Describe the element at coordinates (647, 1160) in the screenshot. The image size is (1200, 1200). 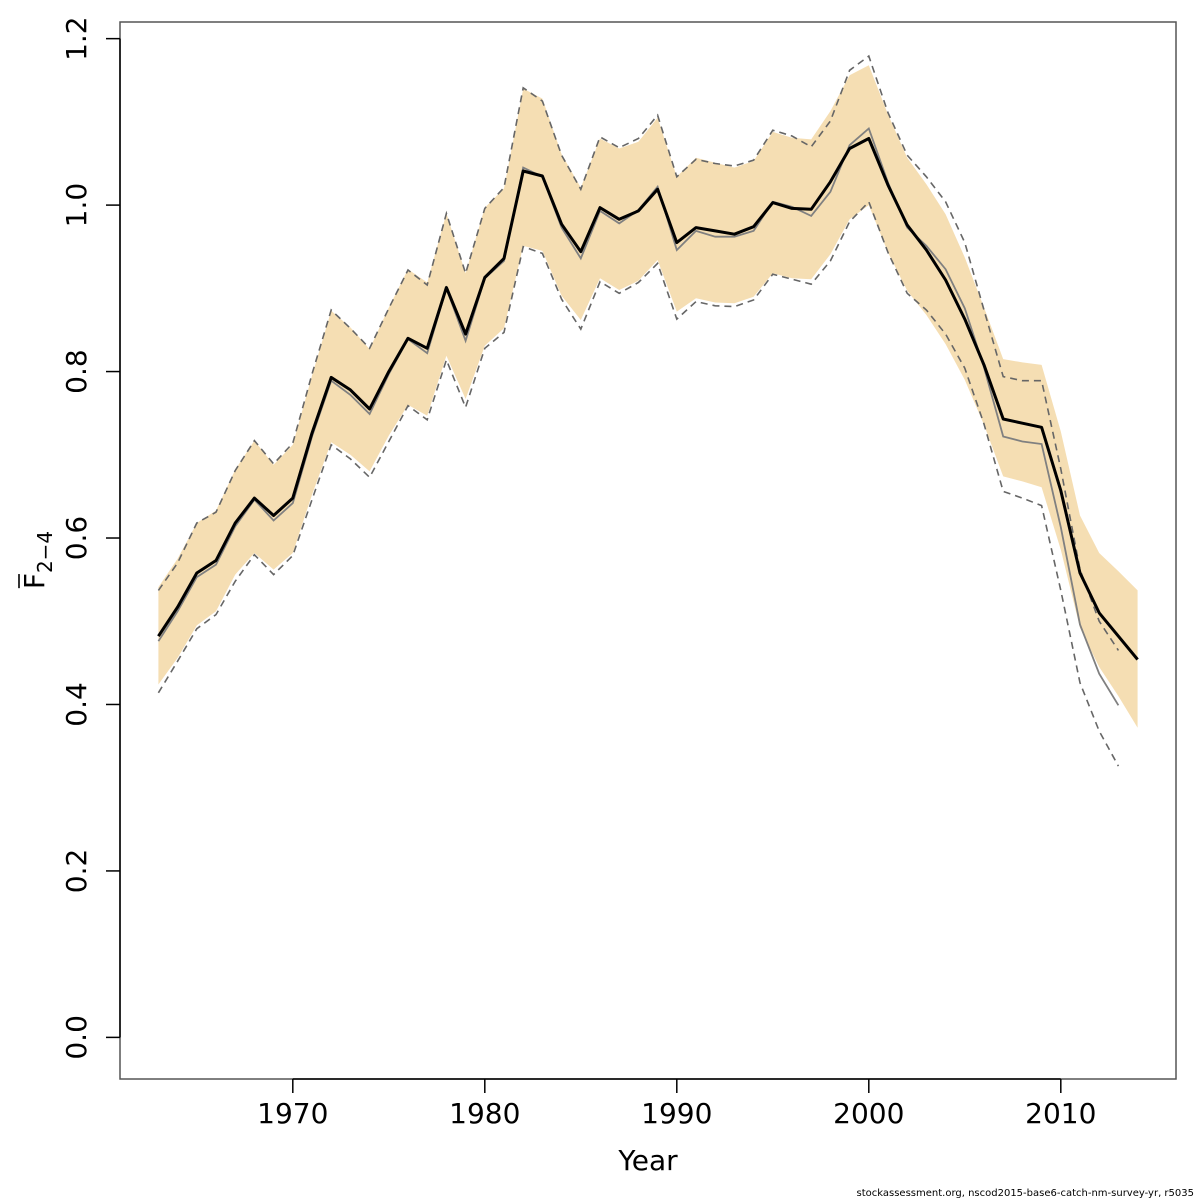
I see `x-axis-title: Year` at that location.